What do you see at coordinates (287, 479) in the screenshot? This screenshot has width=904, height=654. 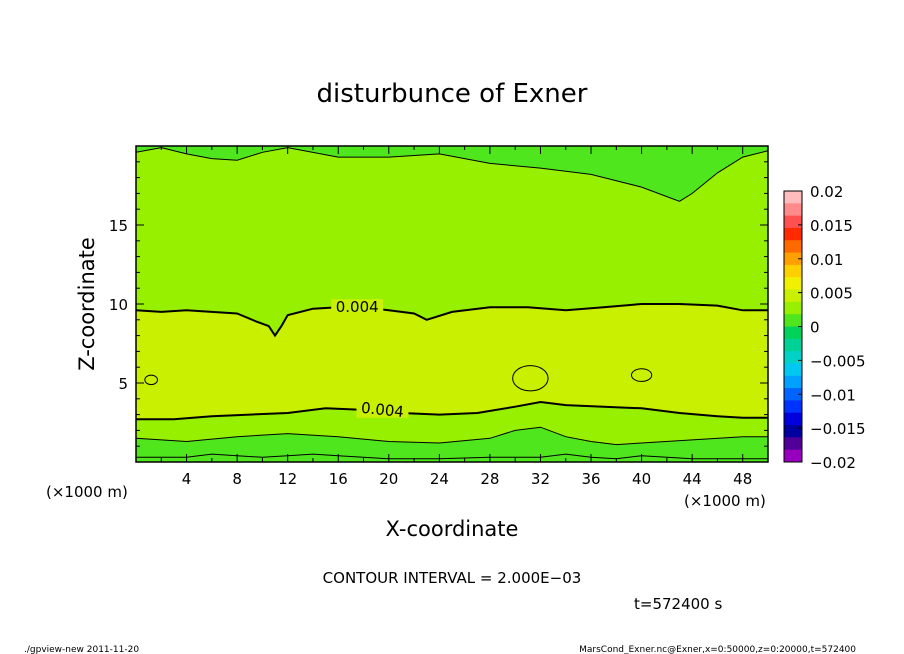 I see `x-tick-label: 12` at bounding box center [287, 479].